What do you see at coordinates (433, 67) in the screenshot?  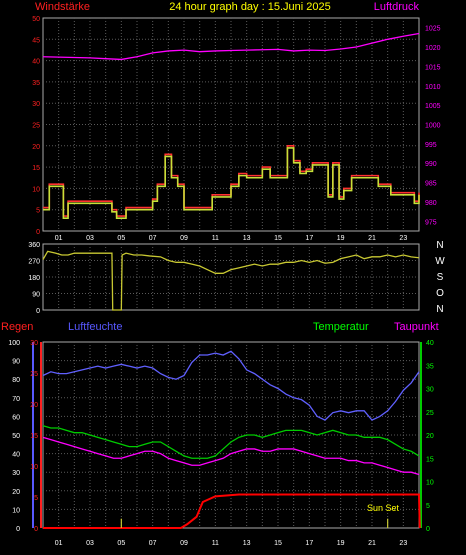 I see `pressure-tick-label: 1015` at bounding box center [433, 67].